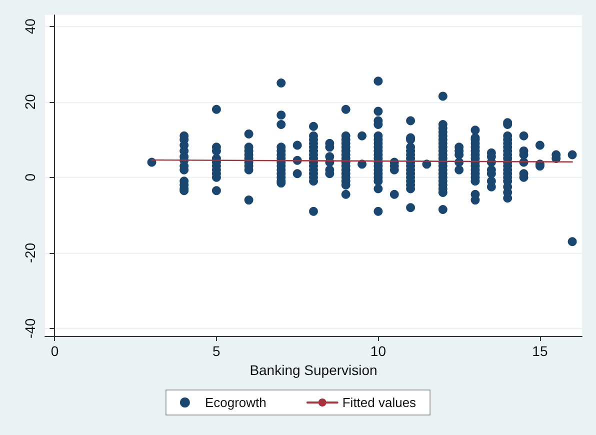  I want to click on legend-label: Ecogrowth, so click(235, 402).